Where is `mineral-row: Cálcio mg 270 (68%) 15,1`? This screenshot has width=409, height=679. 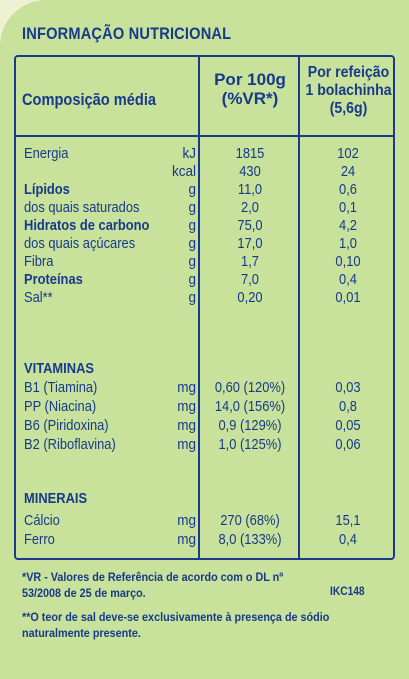 mineral-row: Cálcio mg 270 (68%) 15,1 is located at coordinates (206, 521).